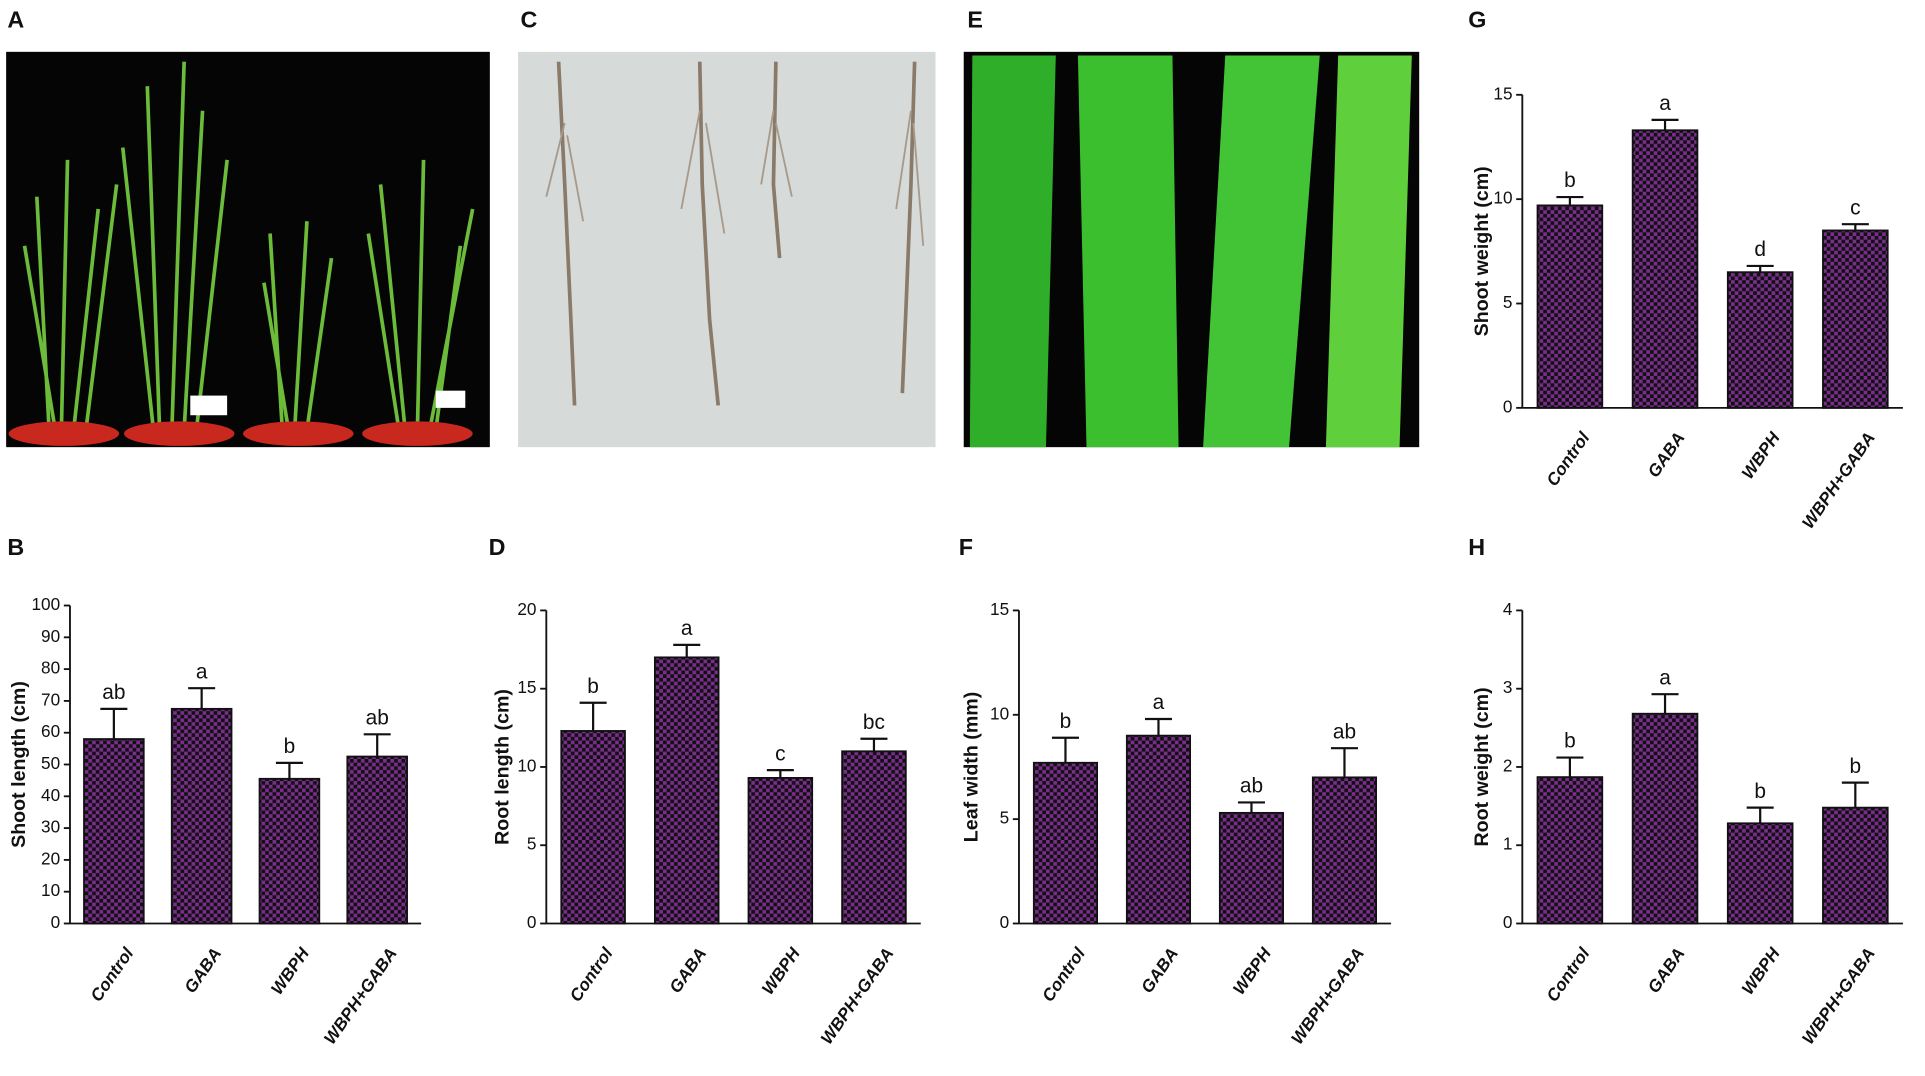 This screenshot has height=1076, width=1925. I want to click on significance-letter: d, so click(1760, 249).